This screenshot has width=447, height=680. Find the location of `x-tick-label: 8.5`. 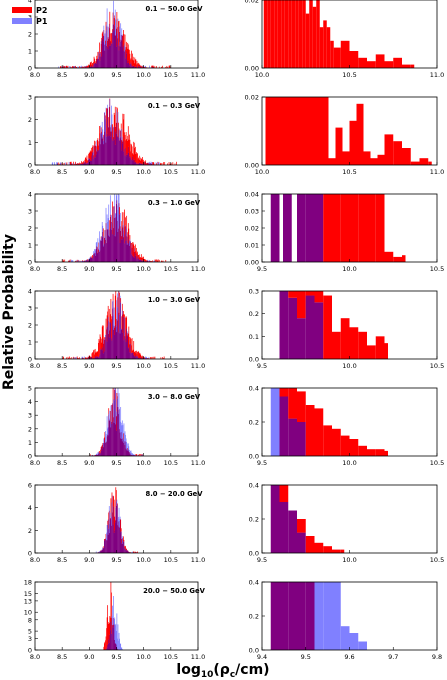

x-tick-label: 8.5 is located at coordinates (62, 657).